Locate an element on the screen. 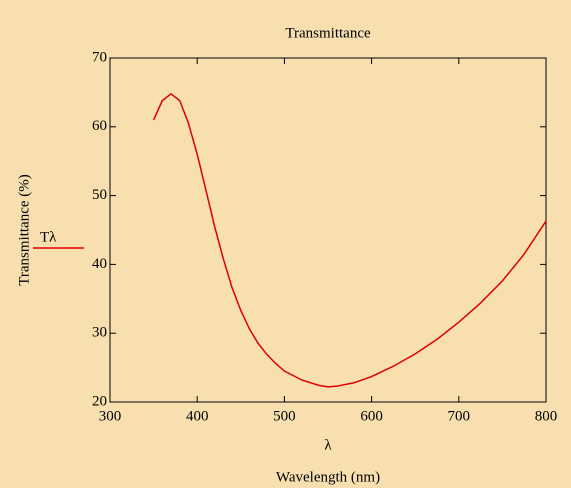 The image size is (571, 488). y-tick-label: 30 is located at coordinates (99, 333).